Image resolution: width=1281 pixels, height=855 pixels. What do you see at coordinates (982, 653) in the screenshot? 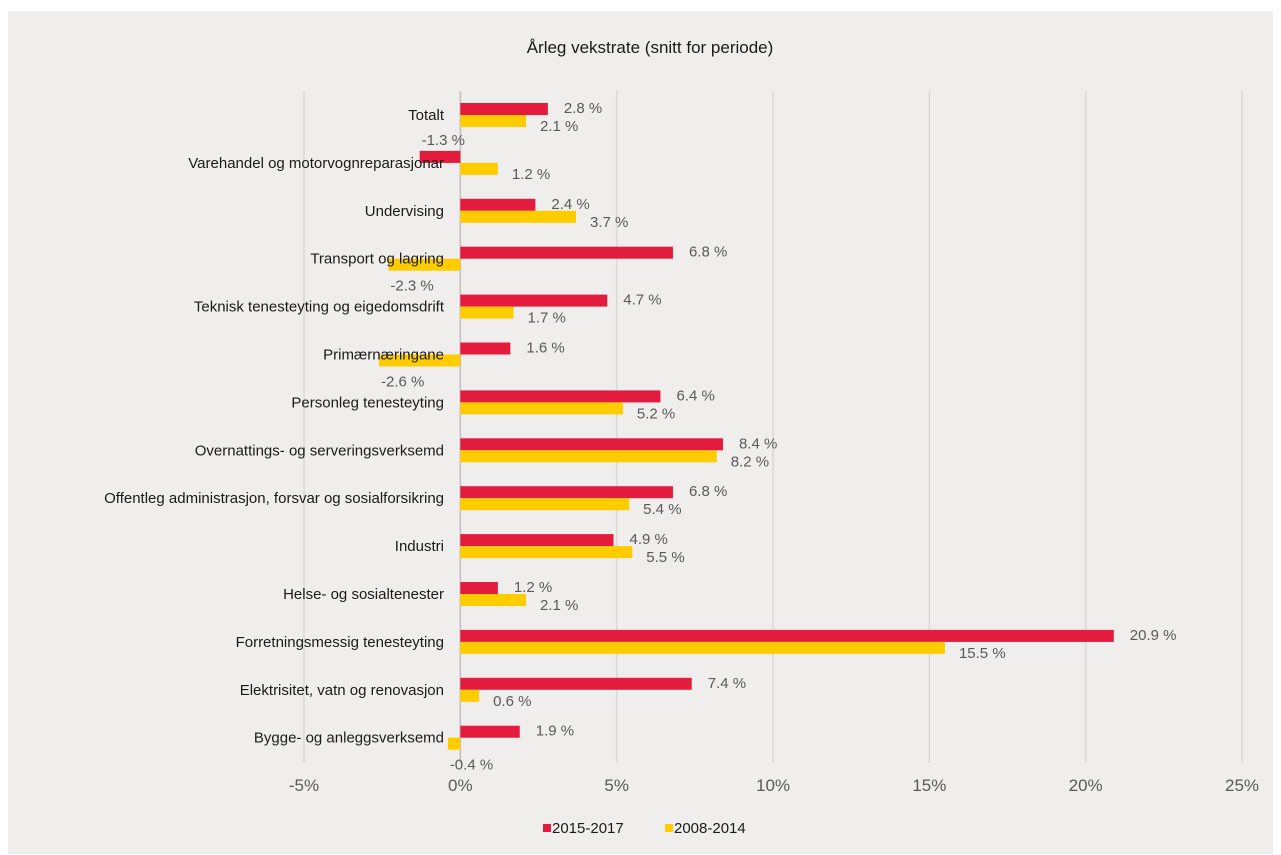
I see `data-label: 15.5 %` at bounding box center [982, 653].